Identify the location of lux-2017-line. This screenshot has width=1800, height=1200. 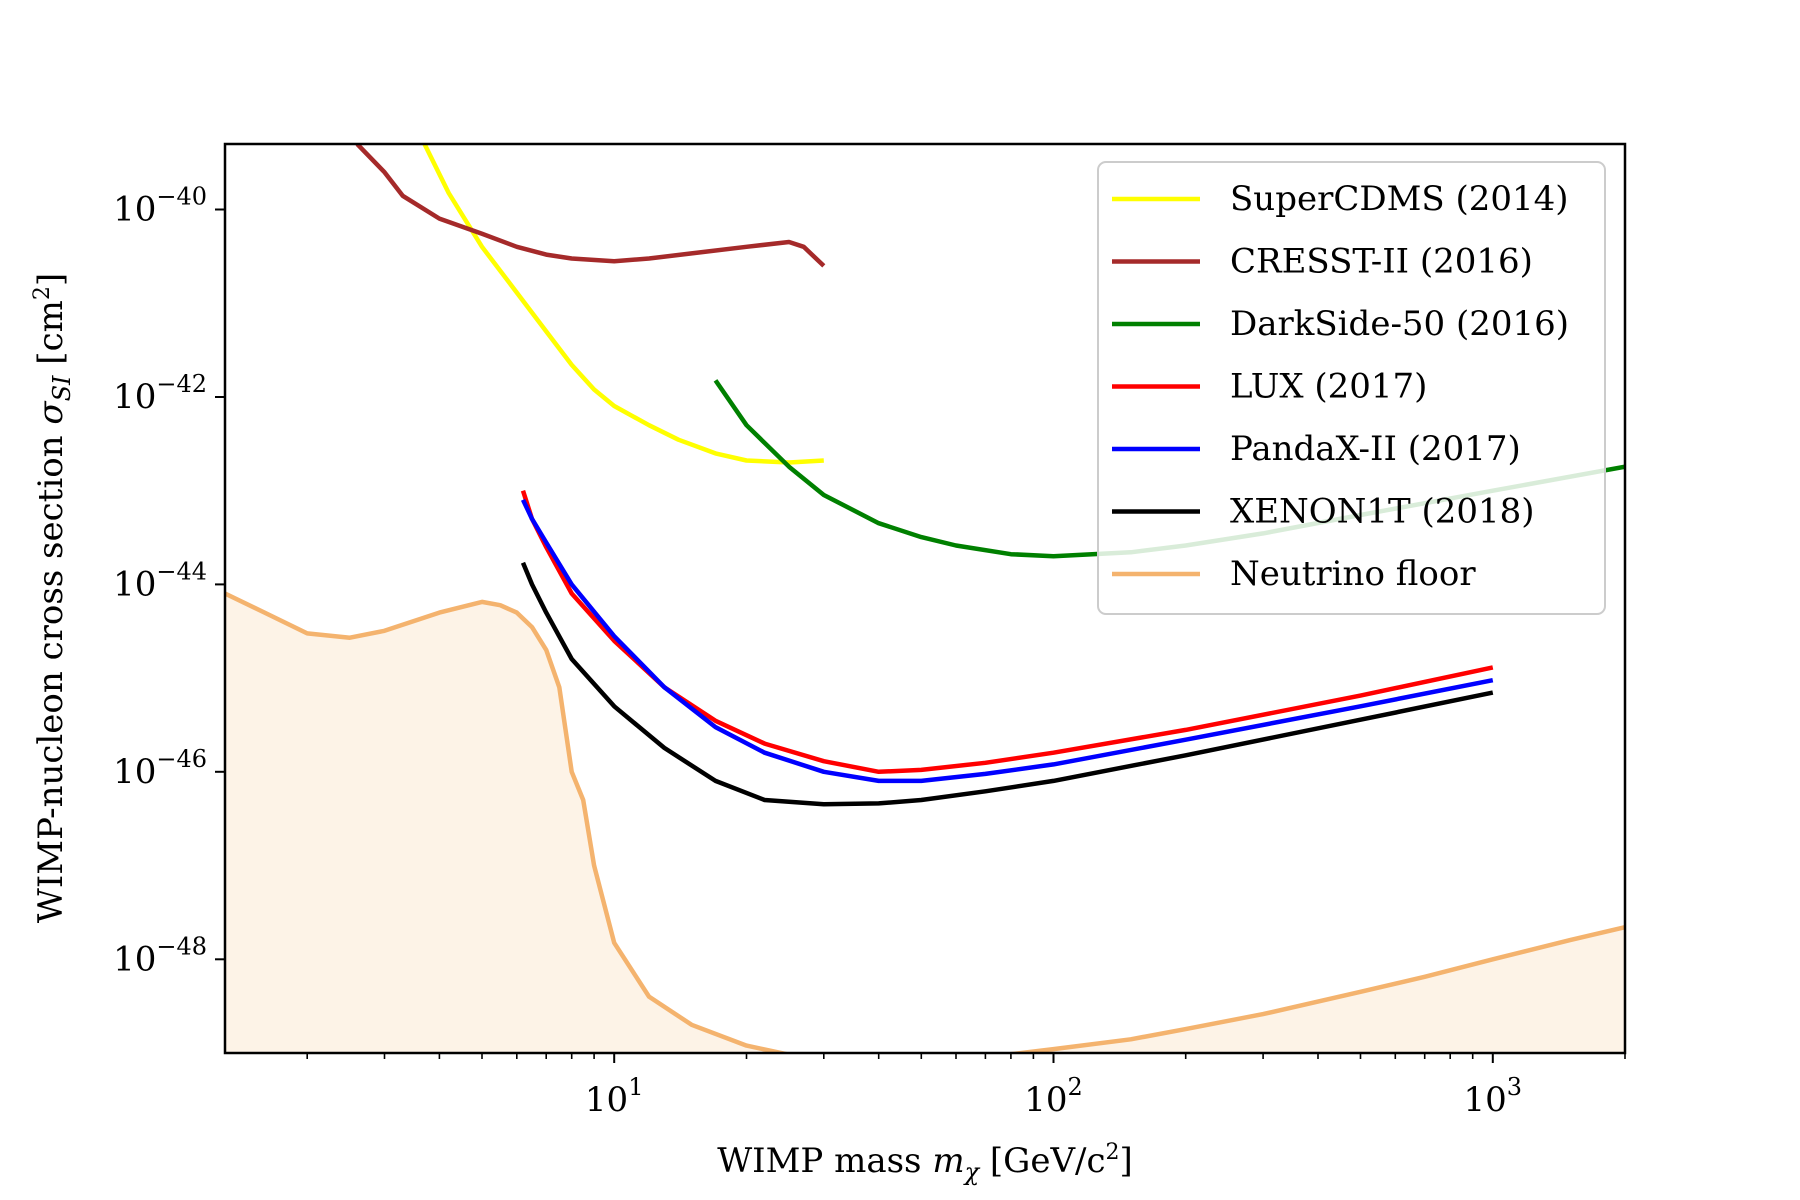
(1007, 632).